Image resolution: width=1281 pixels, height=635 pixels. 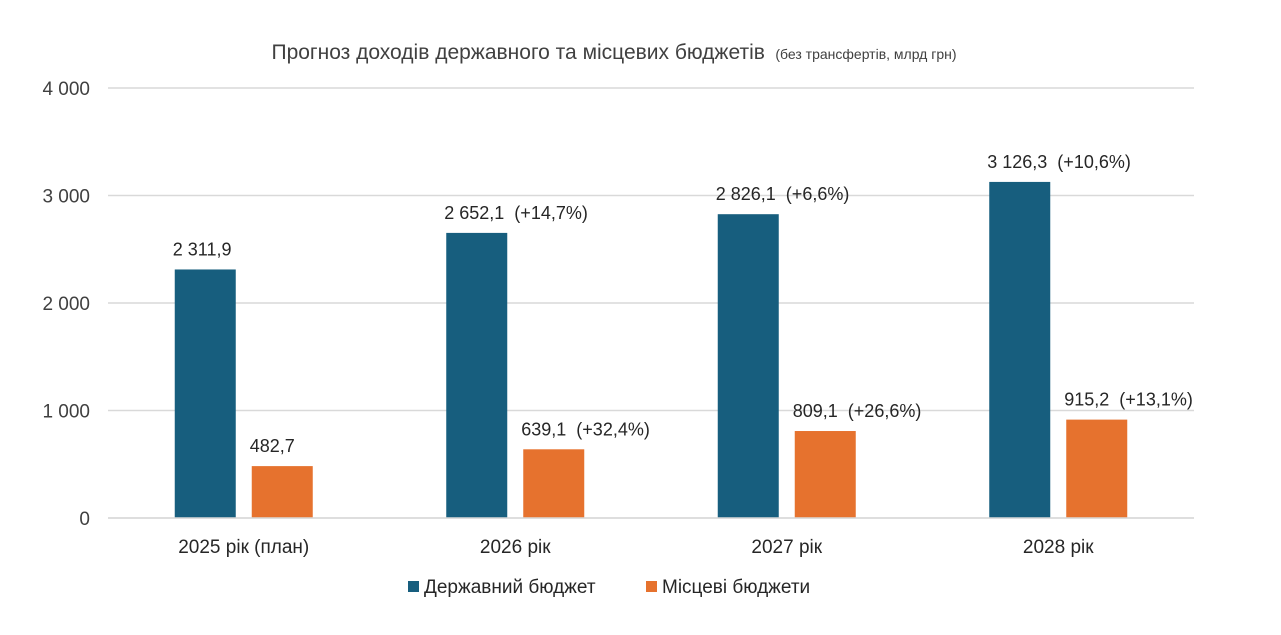 I want to click on legend-label: Державний бюджет, so click(x=510, y=587).